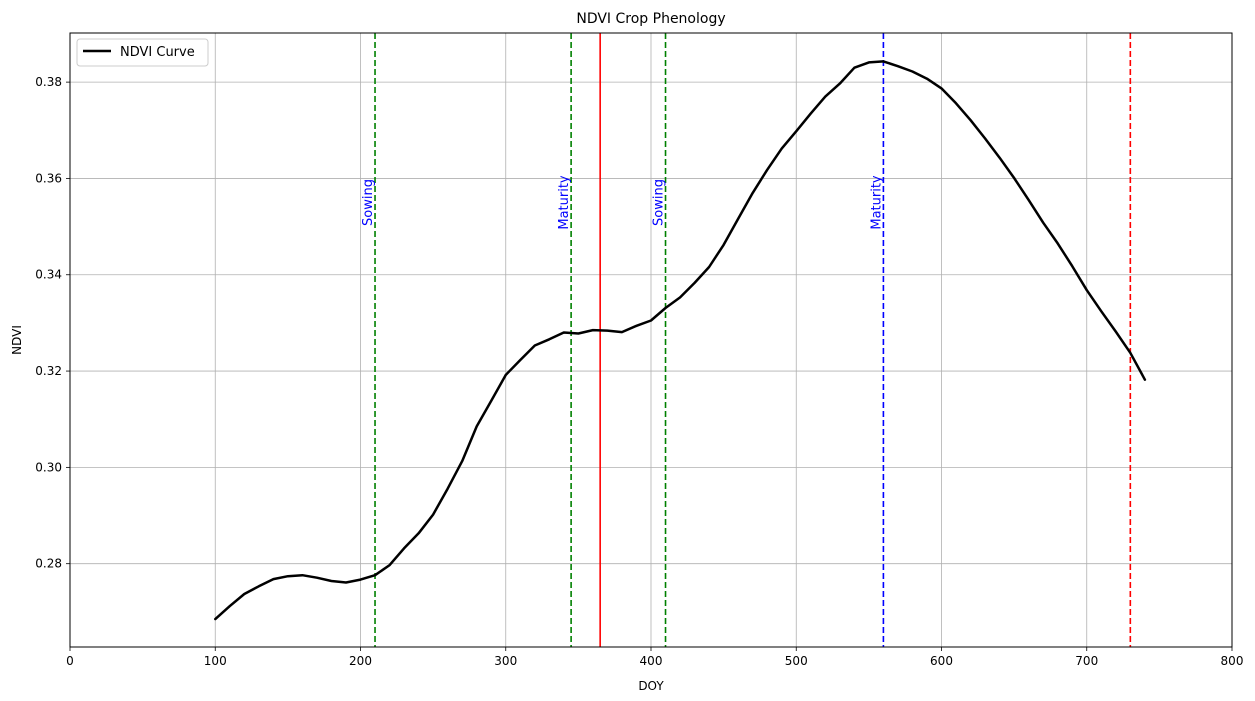 The width and height of the screenshot is (1255, 701). Describe the element at coordinates (52, 323) in the screenshot. I see `y-axis-ticks: 0.28 0.30 0.32 0.34 0.36 0.38` at that location.